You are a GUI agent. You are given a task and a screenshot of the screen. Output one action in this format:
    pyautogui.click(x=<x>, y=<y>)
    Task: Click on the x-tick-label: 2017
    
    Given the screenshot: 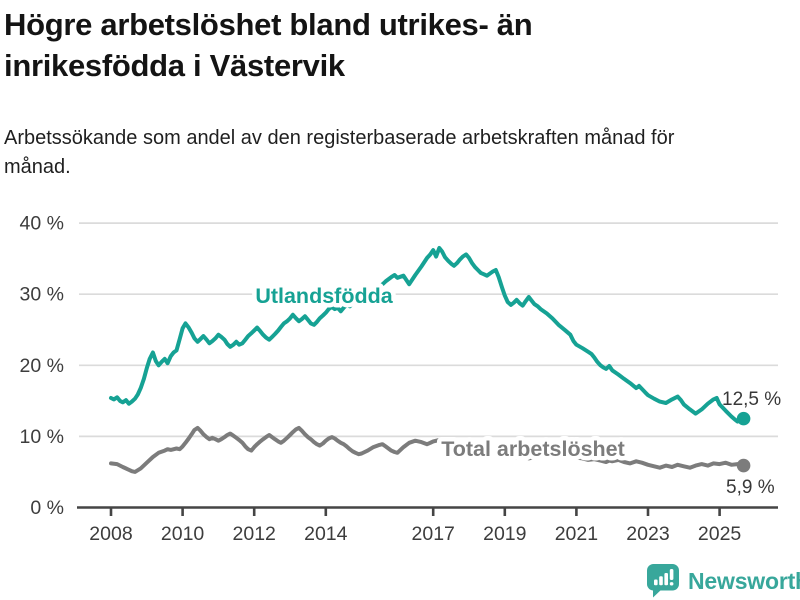 What is the action you would take?
    pyautogui.click(x=433, y=534)
    